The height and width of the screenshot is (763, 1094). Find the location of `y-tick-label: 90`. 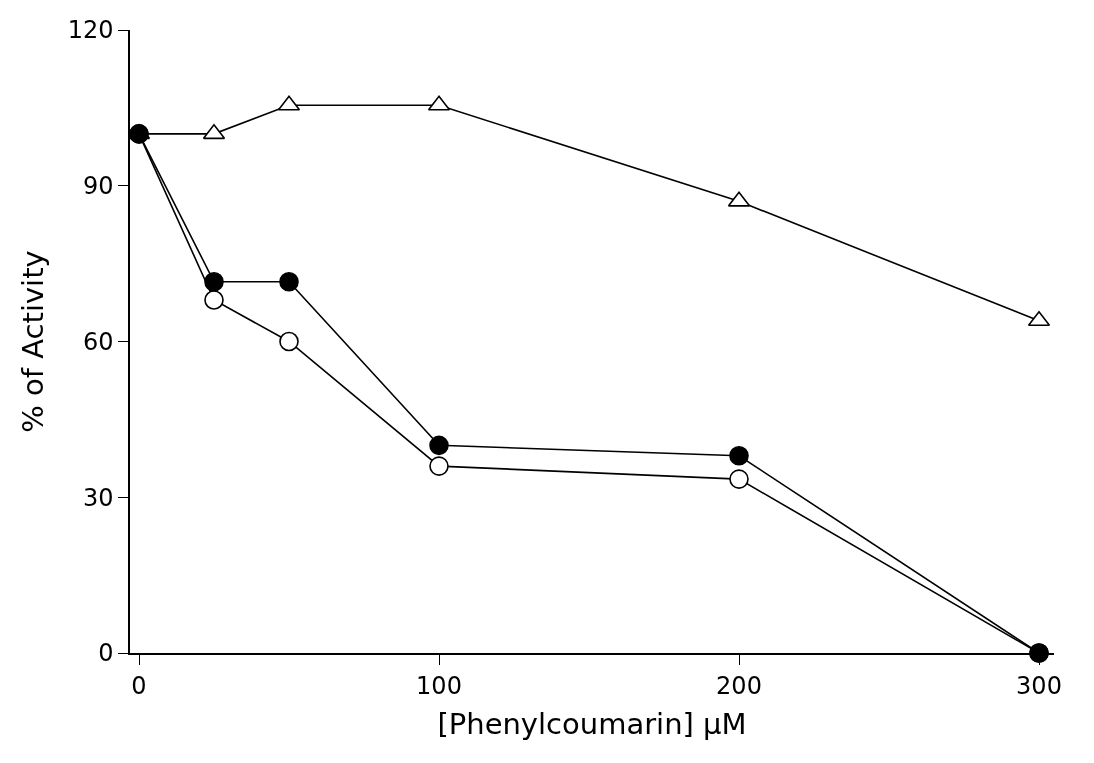

y-tick-label: 90 is located at coordinates (98, 186).